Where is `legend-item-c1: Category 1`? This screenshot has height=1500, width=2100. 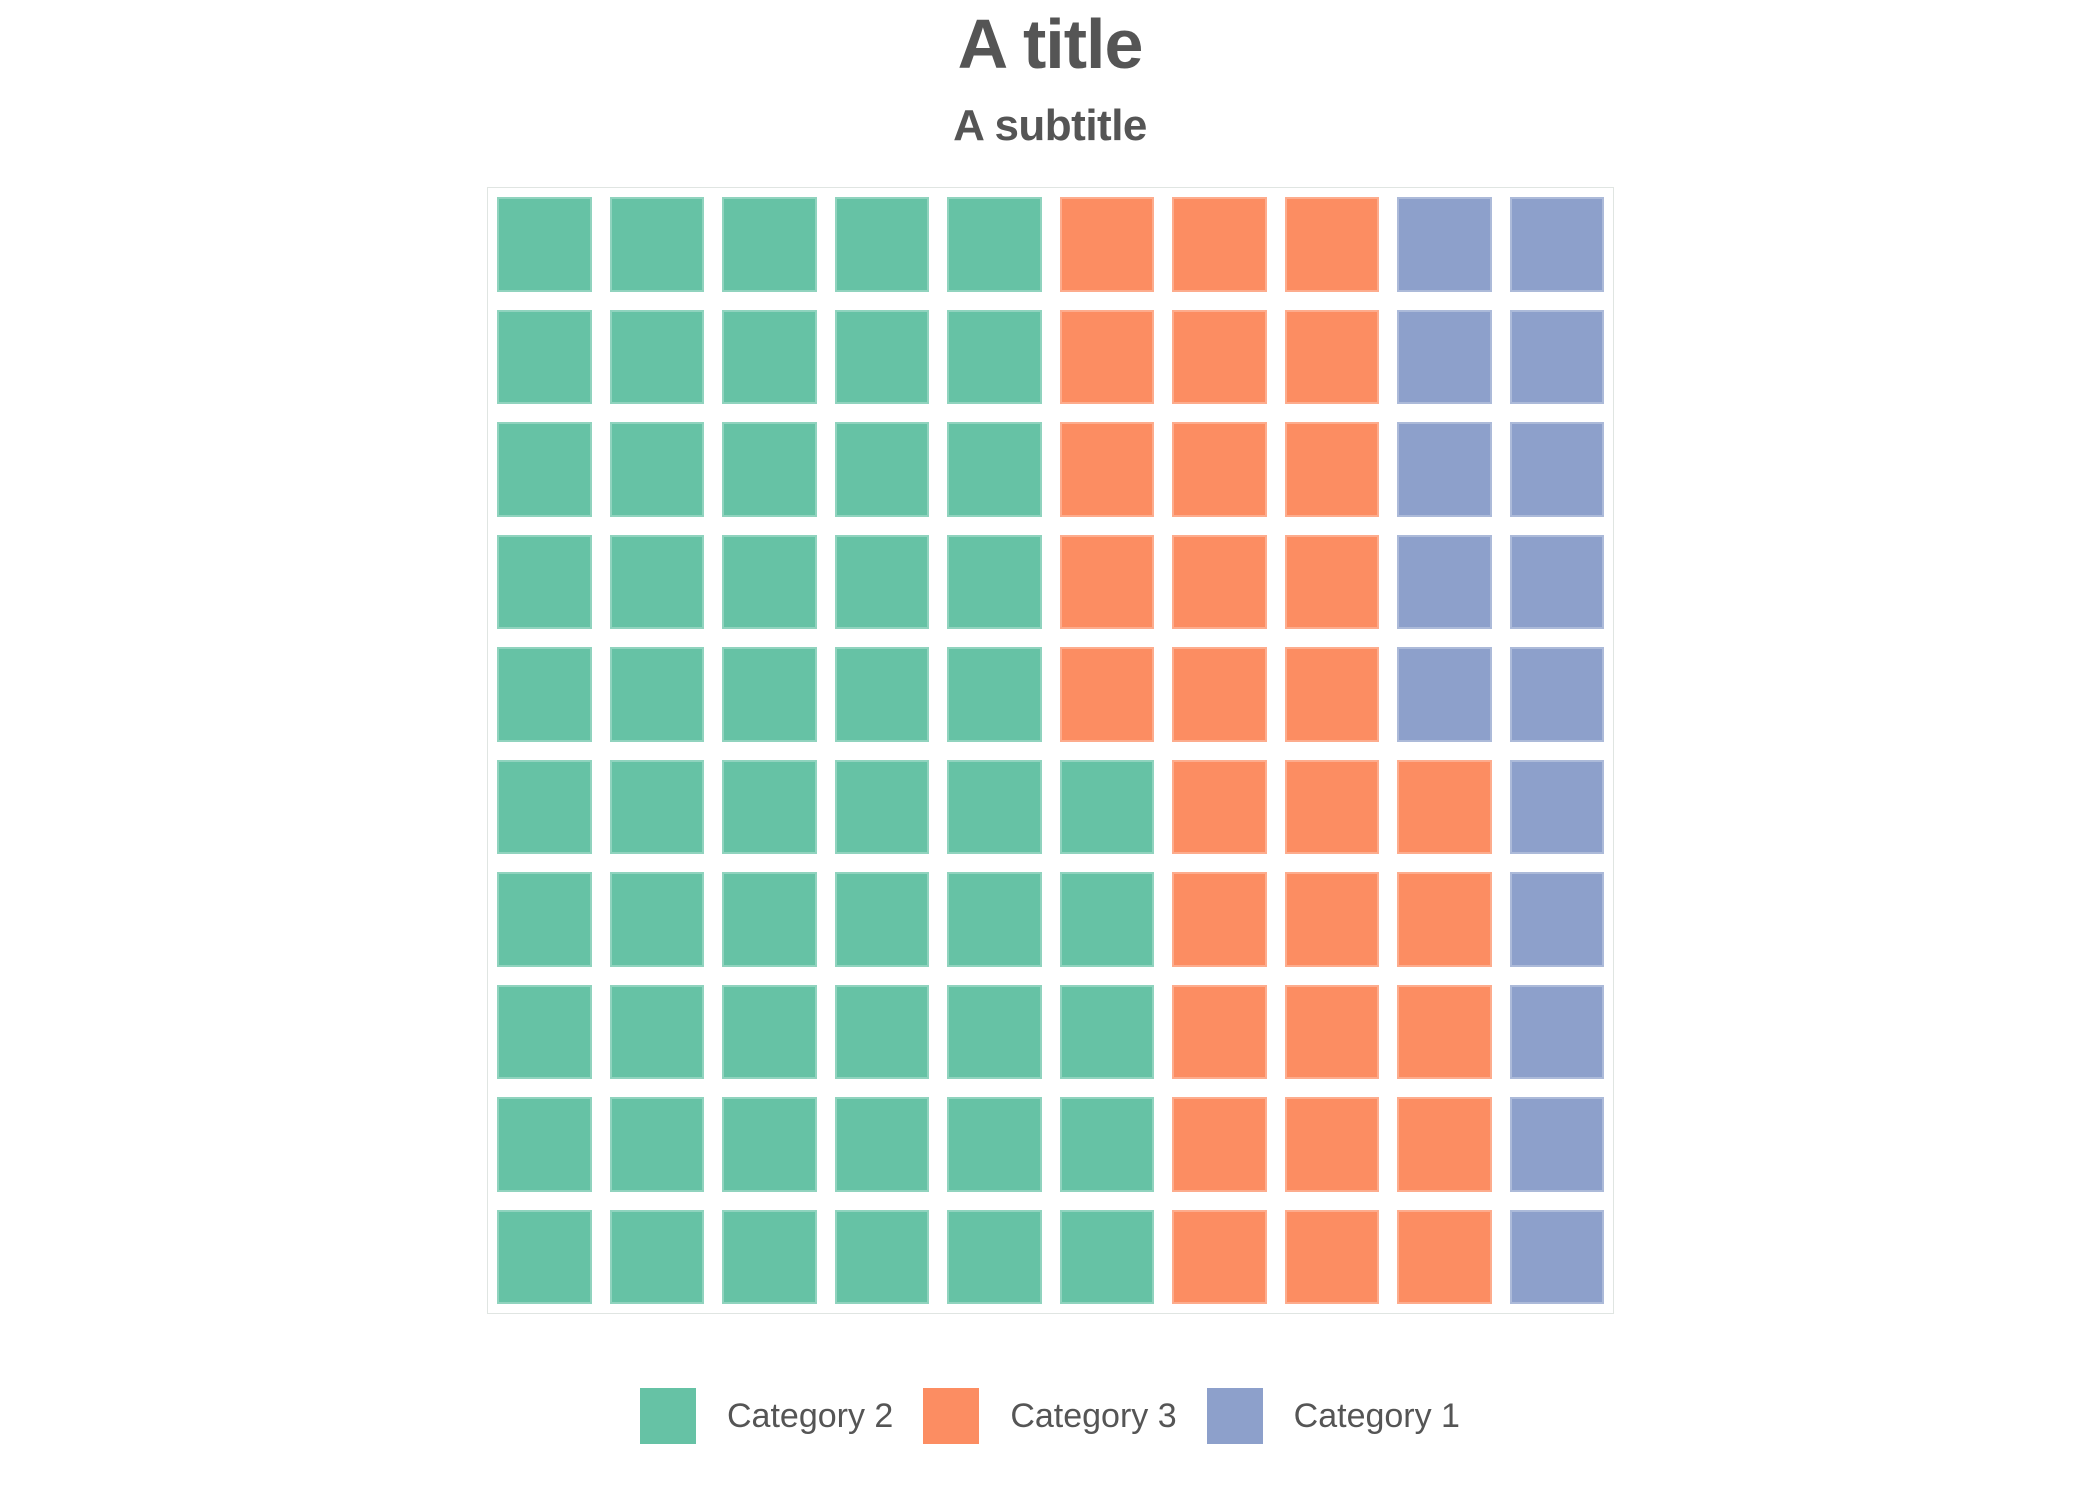
legend-item-c1: Category 1 is located at coordinates (1333, 1416).